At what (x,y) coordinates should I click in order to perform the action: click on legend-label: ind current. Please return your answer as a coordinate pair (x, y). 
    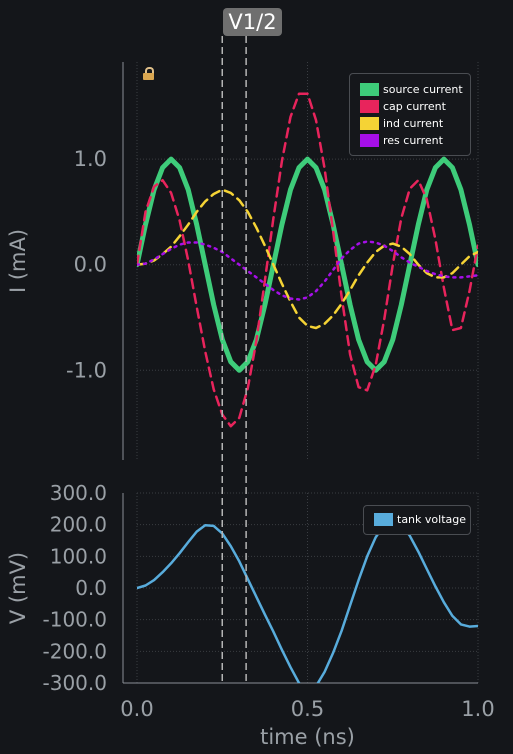
    Looking at the image, I should click on (413, 123).